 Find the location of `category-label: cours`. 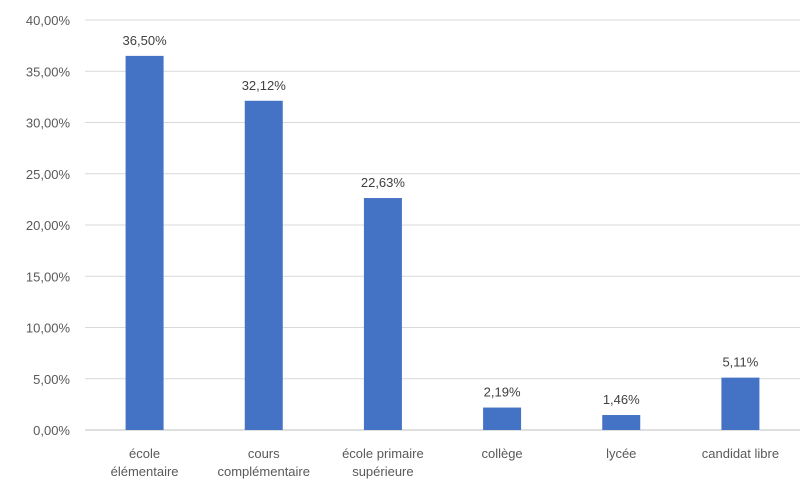

category-label: cours is located at coordinates (264, 453).